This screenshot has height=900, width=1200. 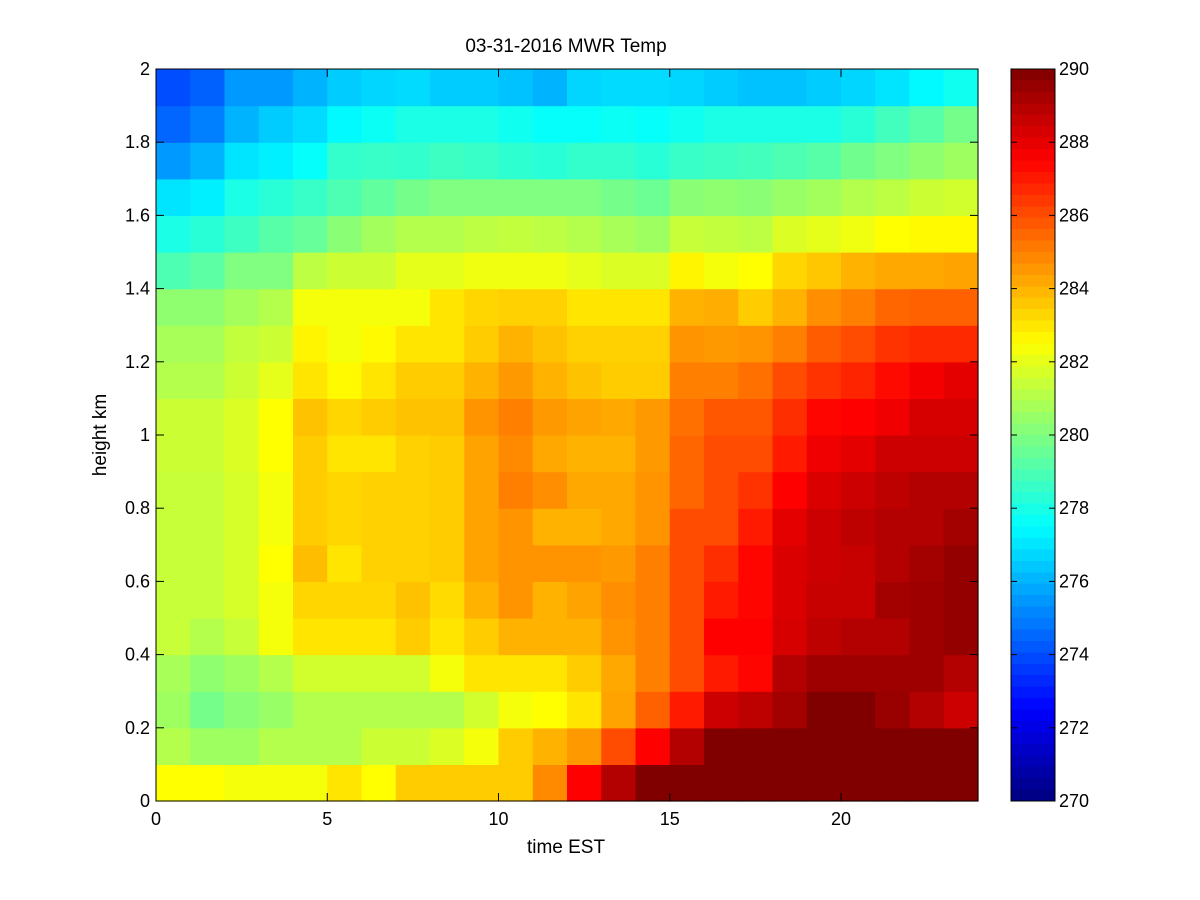 I want to click on y-tick-label: 1.6, so click(x=137, y=215).